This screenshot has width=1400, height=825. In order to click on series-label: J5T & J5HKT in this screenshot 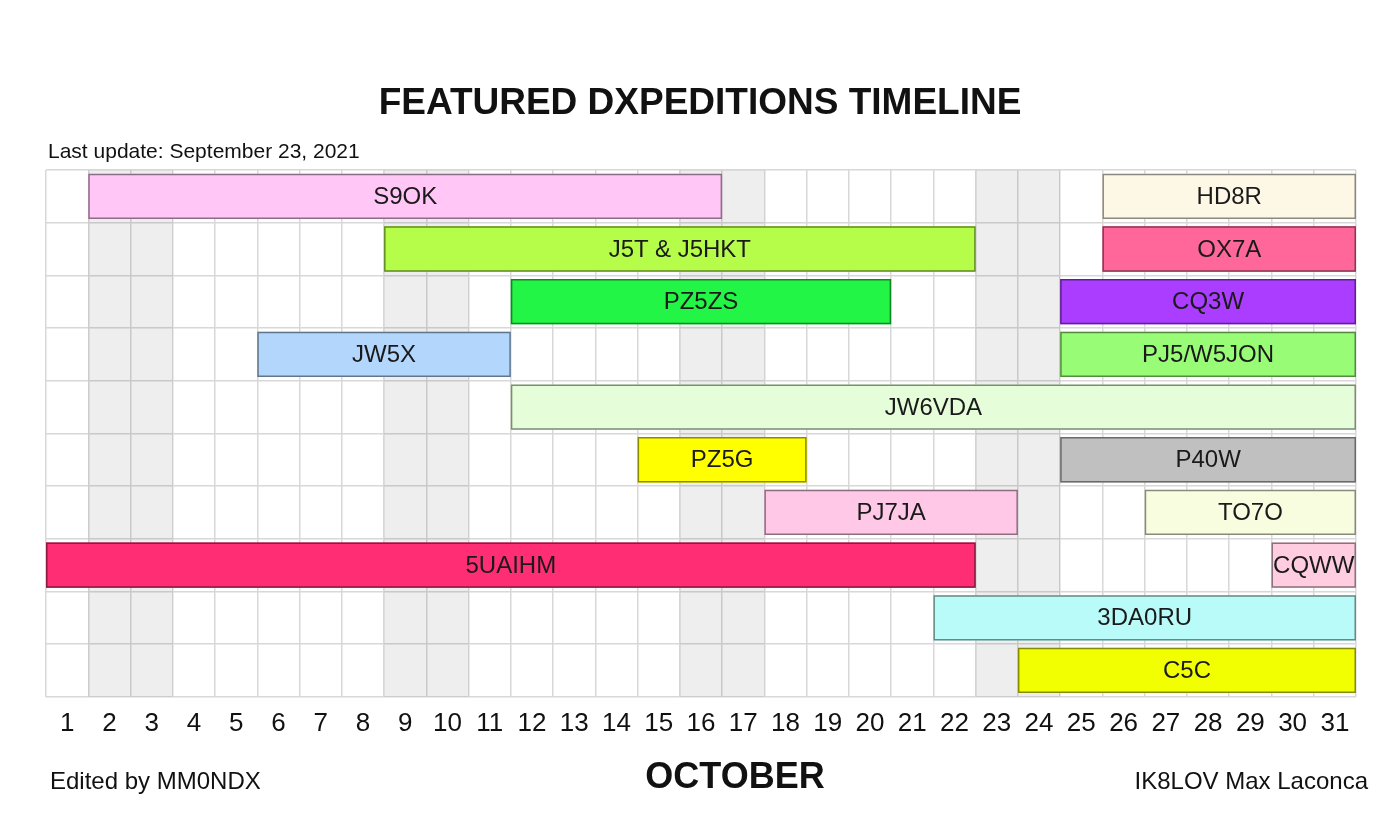, I will do `click(680, 248)`.